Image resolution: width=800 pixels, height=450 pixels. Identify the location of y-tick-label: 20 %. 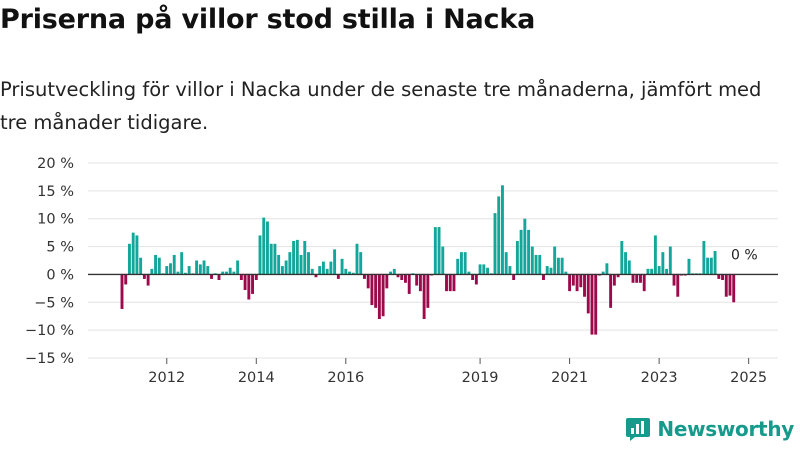
(55, 164).